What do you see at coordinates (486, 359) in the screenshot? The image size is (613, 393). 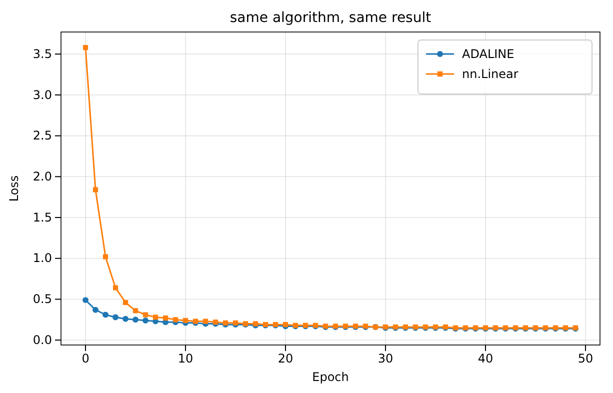 I see `x-tick-label: 40` at bounding box center [486, 359].